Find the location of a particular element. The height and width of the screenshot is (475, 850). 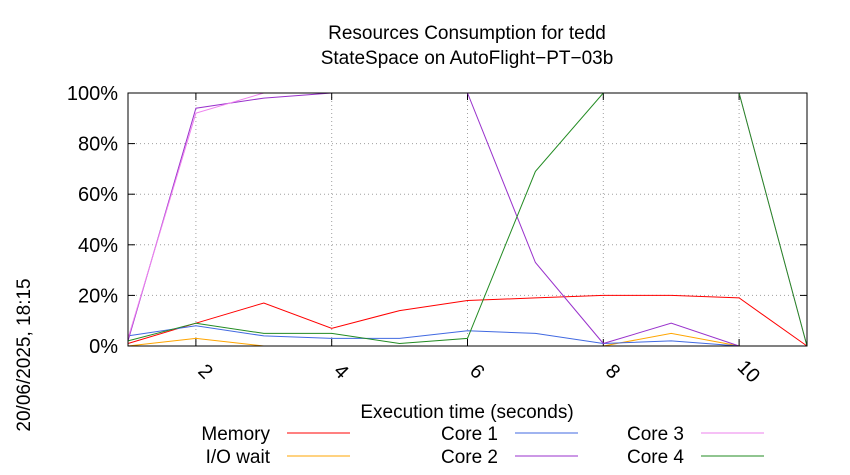

series-line-memory is located at coordinates (467, 320).